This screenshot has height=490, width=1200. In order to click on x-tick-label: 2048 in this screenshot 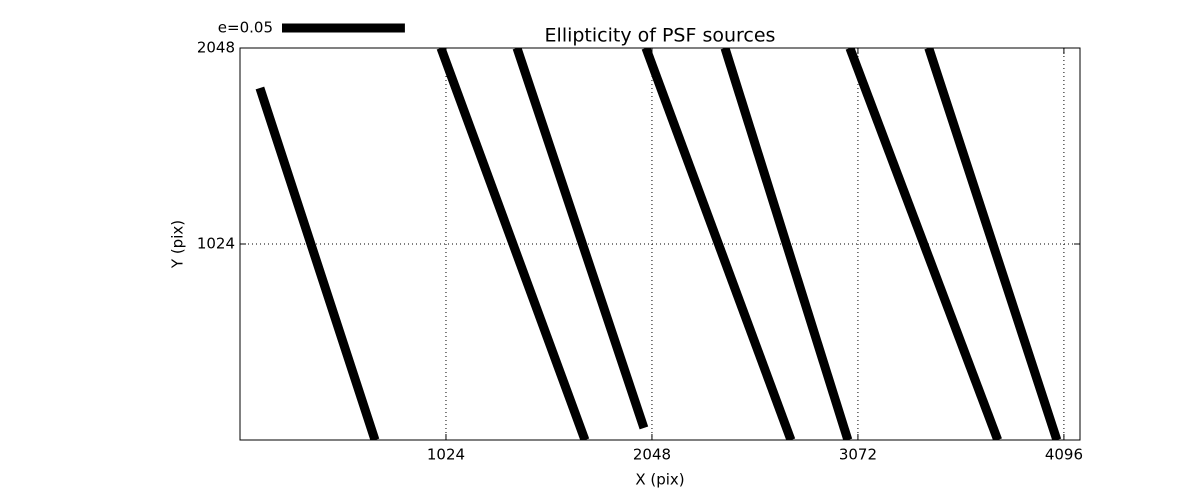, I will do `click(652, 455)`.